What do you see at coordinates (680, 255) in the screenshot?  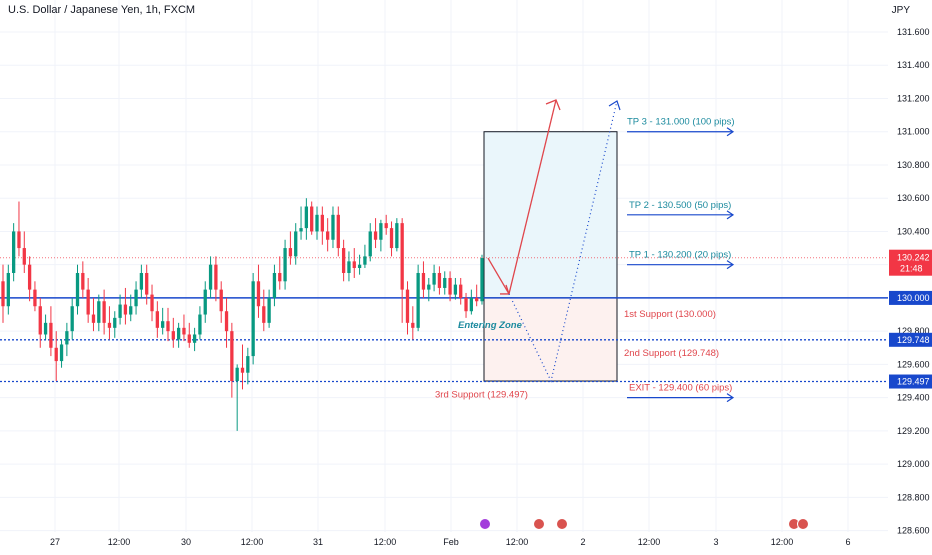 I see `annotation-label: TP 1 - 130.200 (20 pips)` at bounding box center [680, 255].